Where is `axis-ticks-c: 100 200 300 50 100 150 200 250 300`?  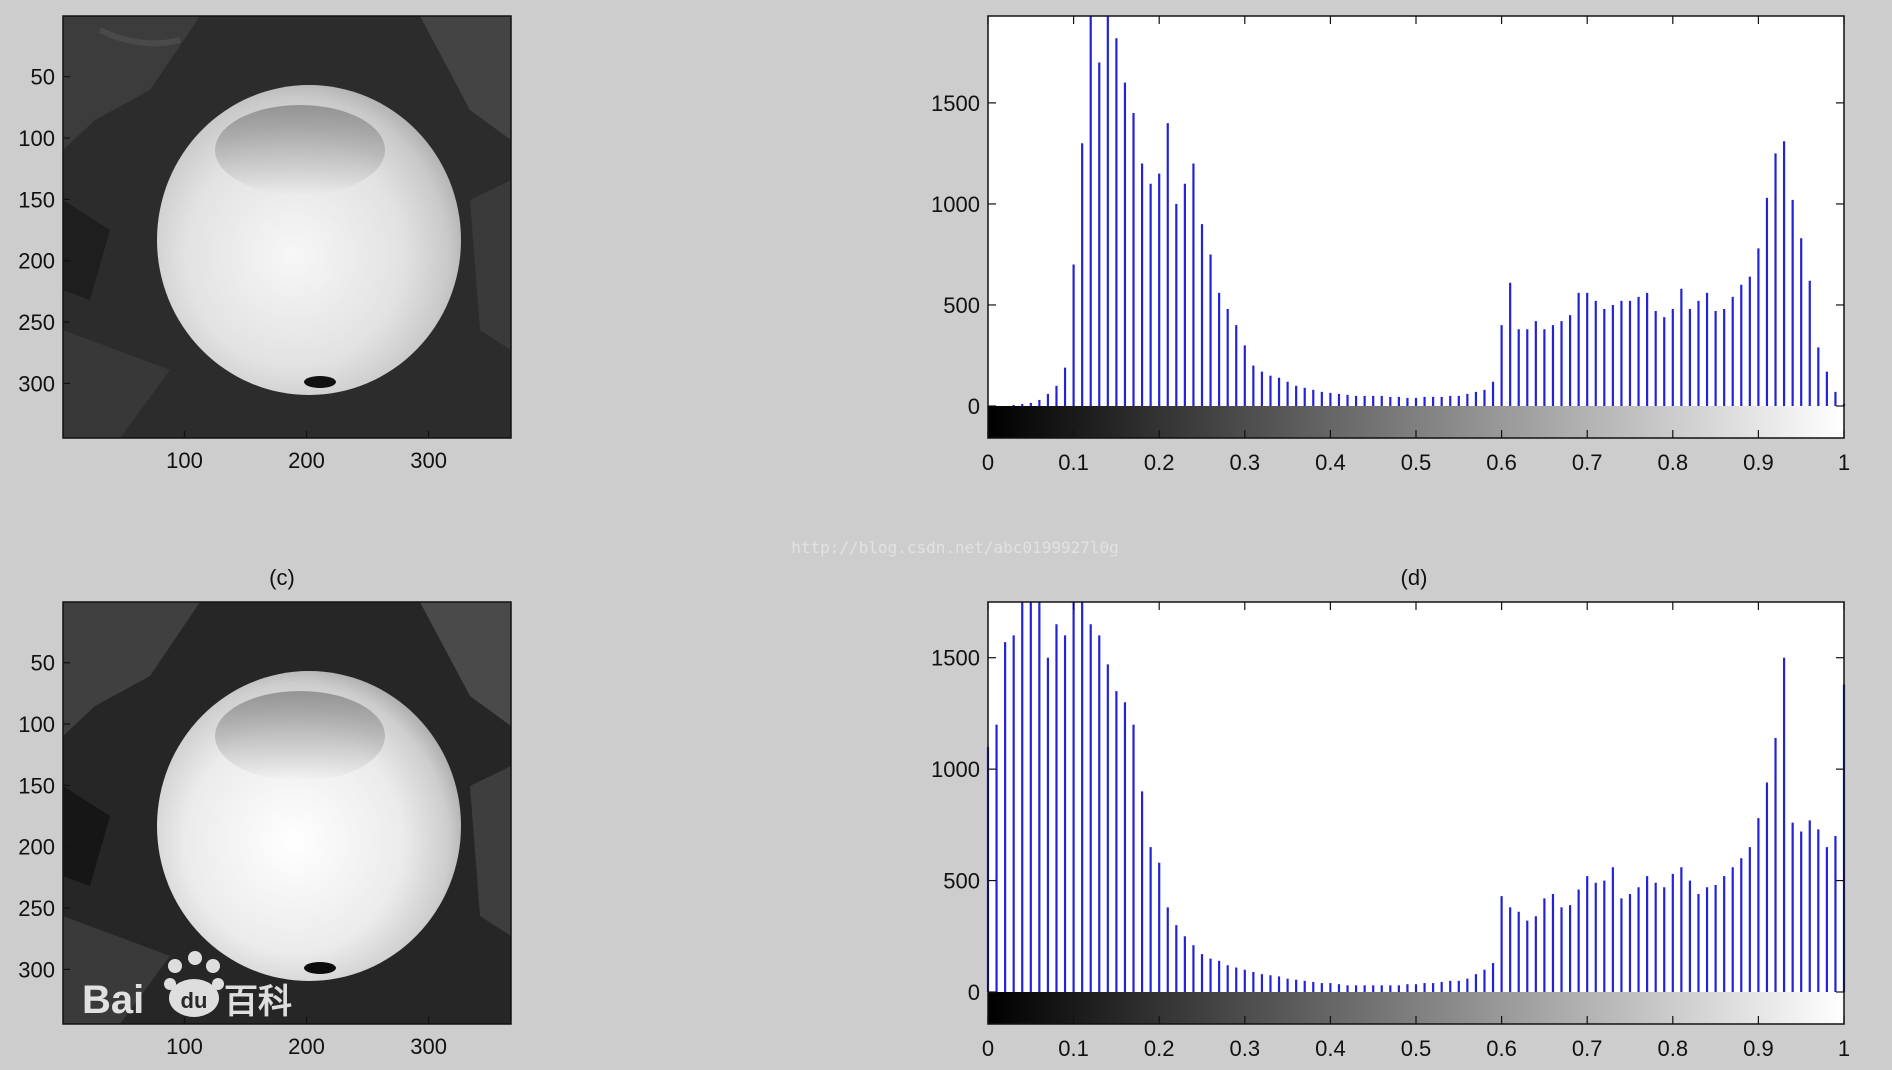
axis-ticks-c: 100 200 300 50 100 150 200 250 300 is located at coordinates (232, 855).